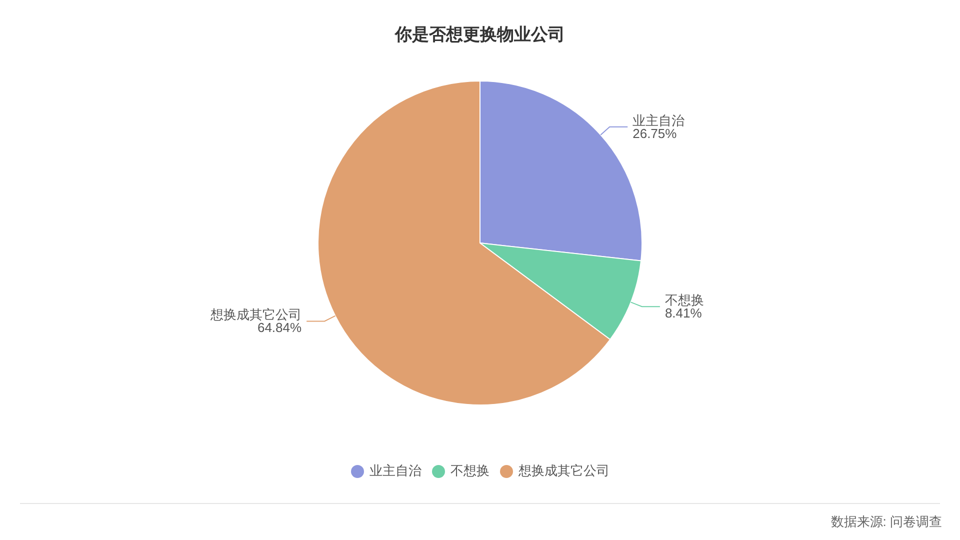  I want to click on slice-label: 业主自治, so click(658, 120).